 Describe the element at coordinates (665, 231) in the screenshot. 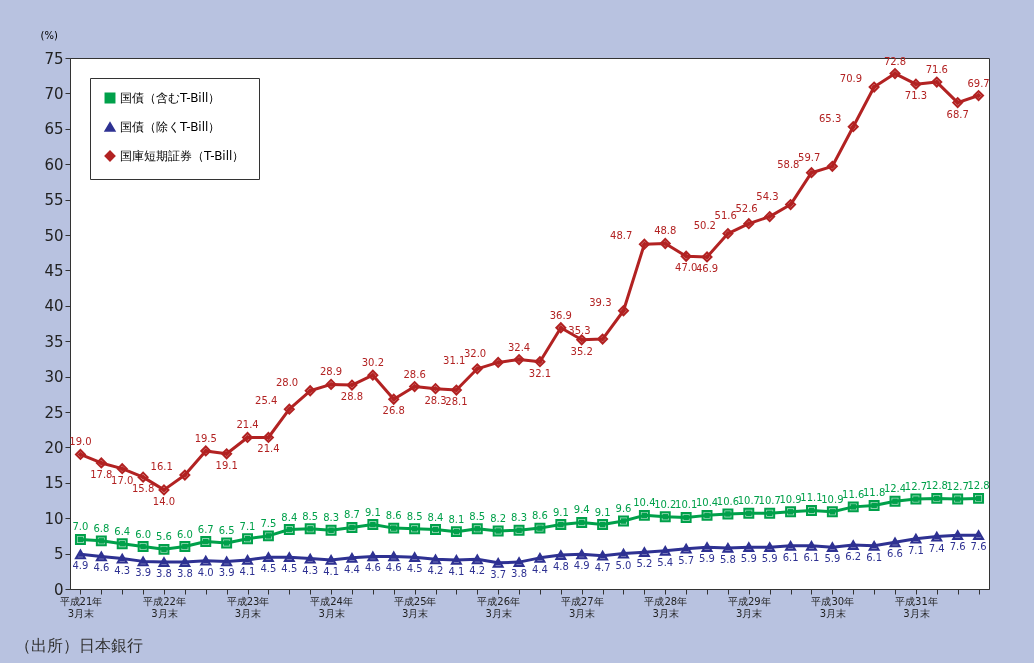

I see `data-label: 48.8` at that location.